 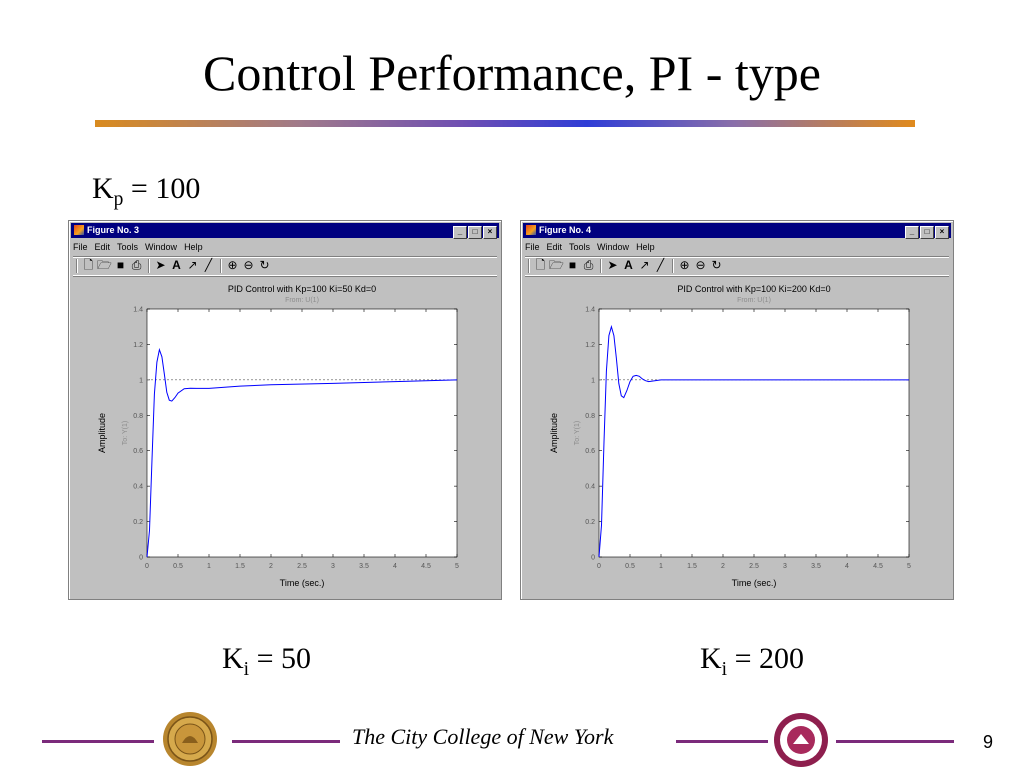 What do you see at coordinates (190, 739) in the screenshot?
I see `ccny-seal-logo` at bounding box center [190, 739].